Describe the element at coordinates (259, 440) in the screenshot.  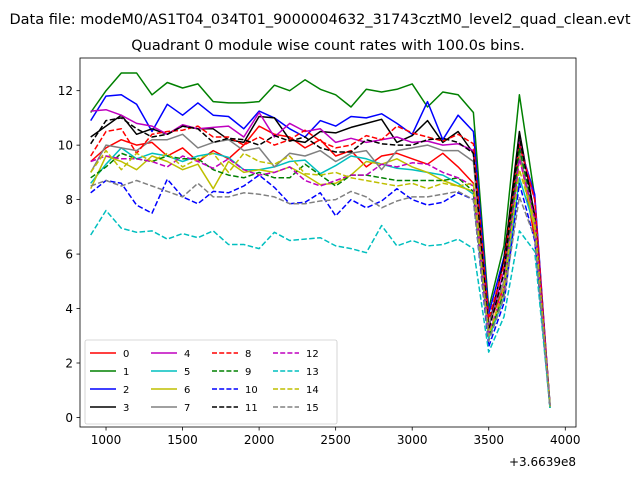
I see `x-tick-label: 2000` at that location.